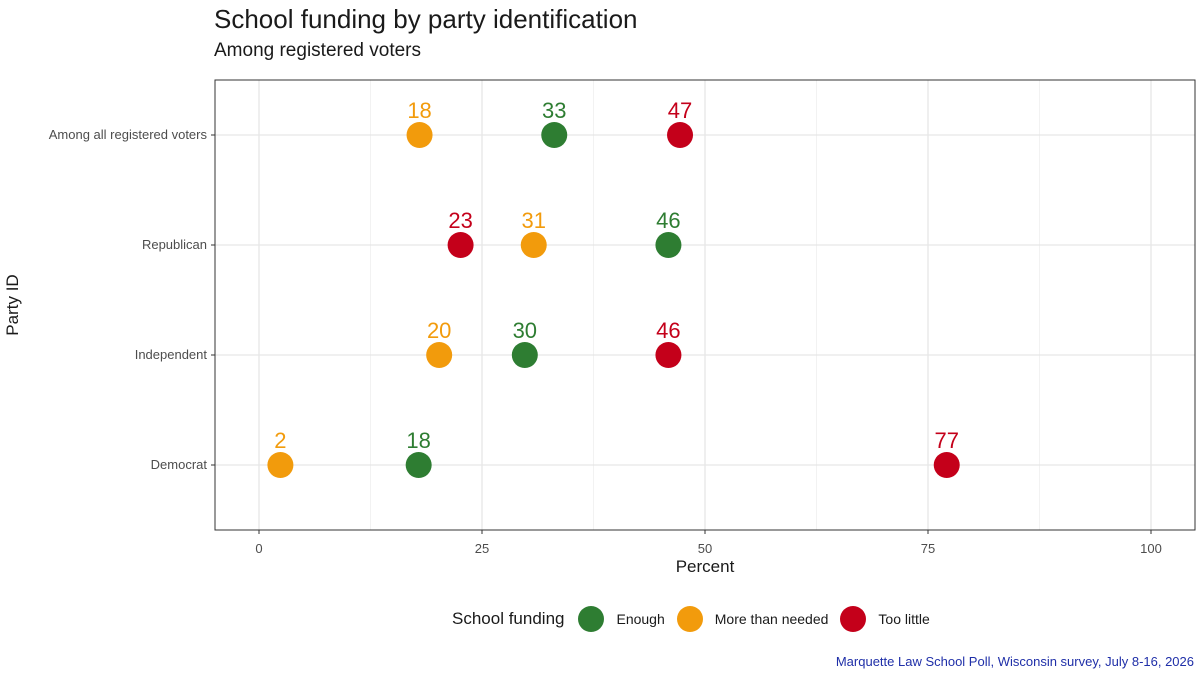  I want to click on x-tick-label: 25, so click(482, 548).